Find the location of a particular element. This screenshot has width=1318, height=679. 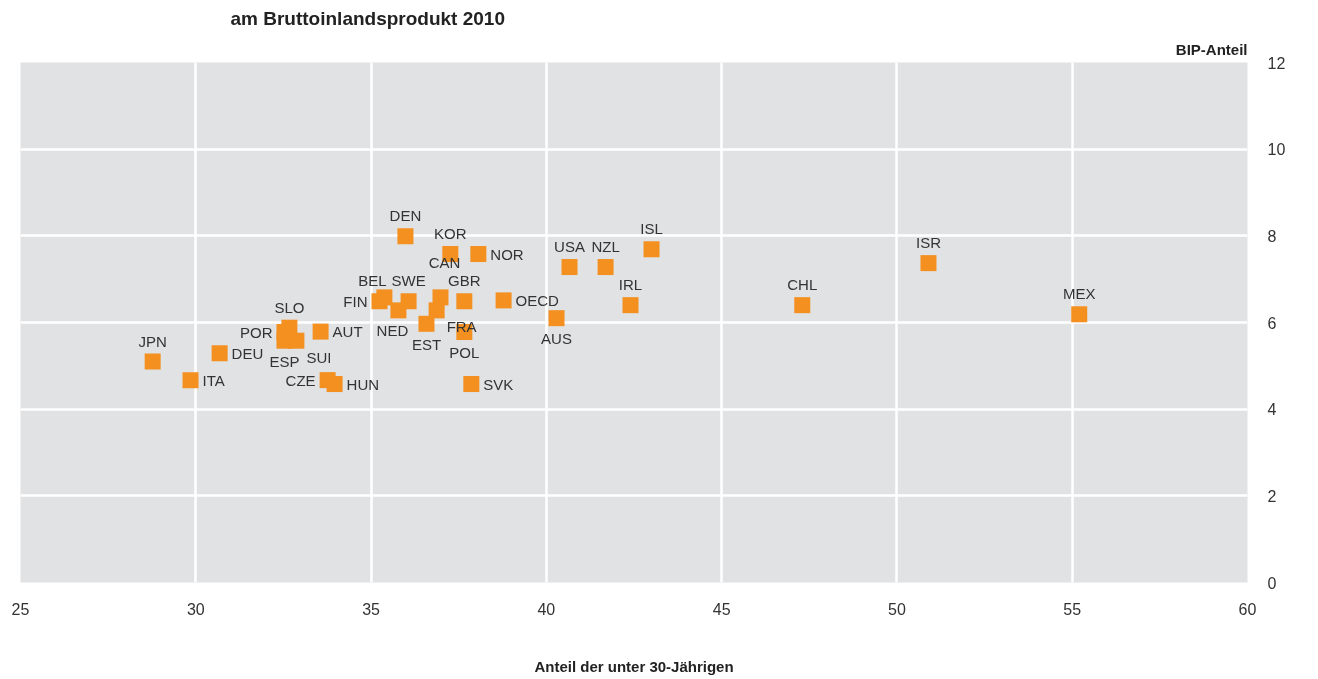

annotation: CAN is located at coordinates (444, 263).